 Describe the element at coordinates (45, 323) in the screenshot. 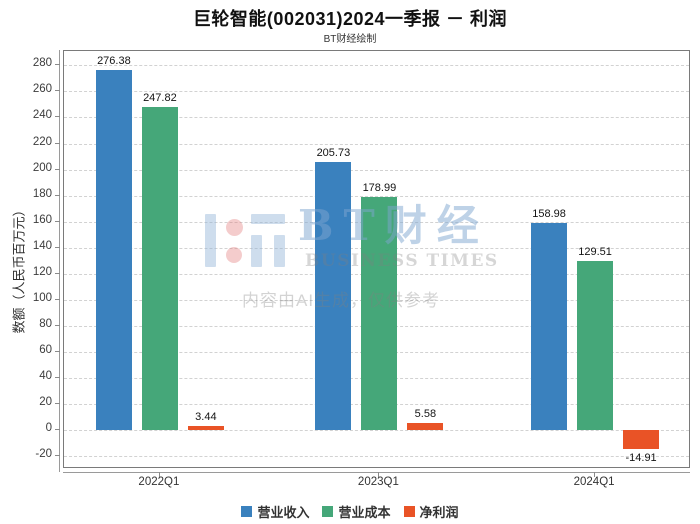

I see `y-tick-label: 80` at that location.